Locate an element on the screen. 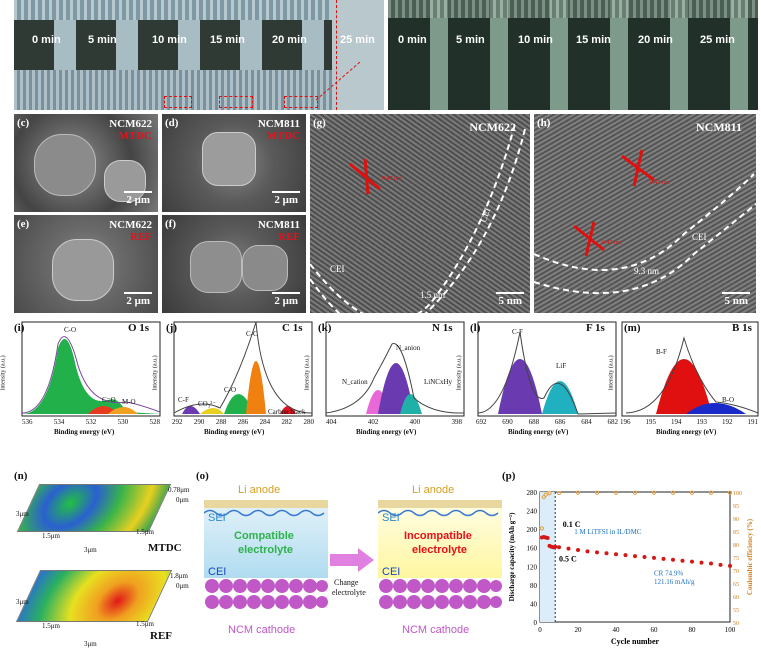 The width and height of the screenshot is (761, 666). y2-tick-label: 75 is located at coordinates (736, 559).